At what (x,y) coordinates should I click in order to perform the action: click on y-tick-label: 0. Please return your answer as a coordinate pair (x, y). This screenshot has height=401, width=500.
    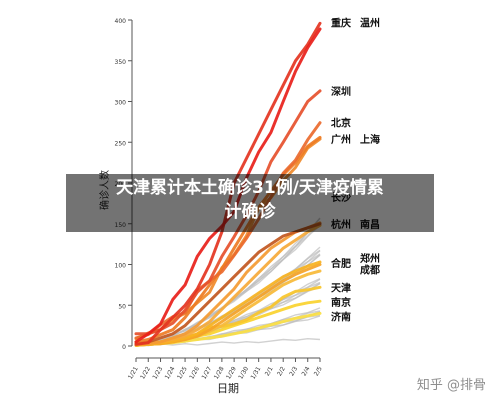
    Looking at the image, I should click on (124, 347).